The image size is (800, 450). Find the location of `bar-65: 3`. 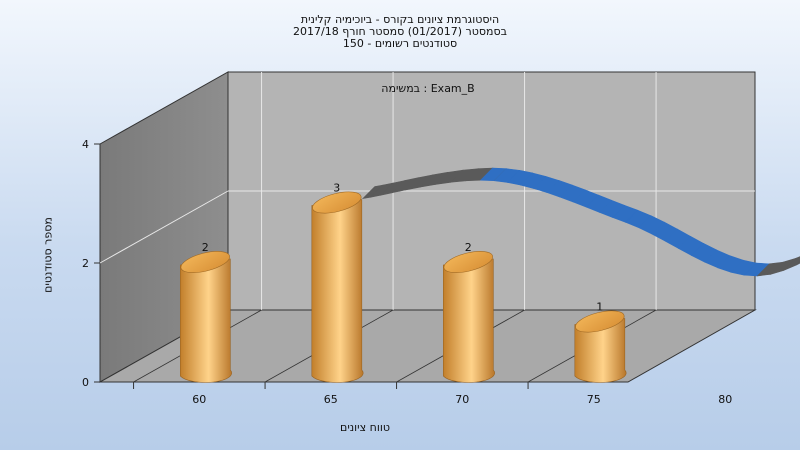

bar-65: 3 is located at coordinates (337, 282).